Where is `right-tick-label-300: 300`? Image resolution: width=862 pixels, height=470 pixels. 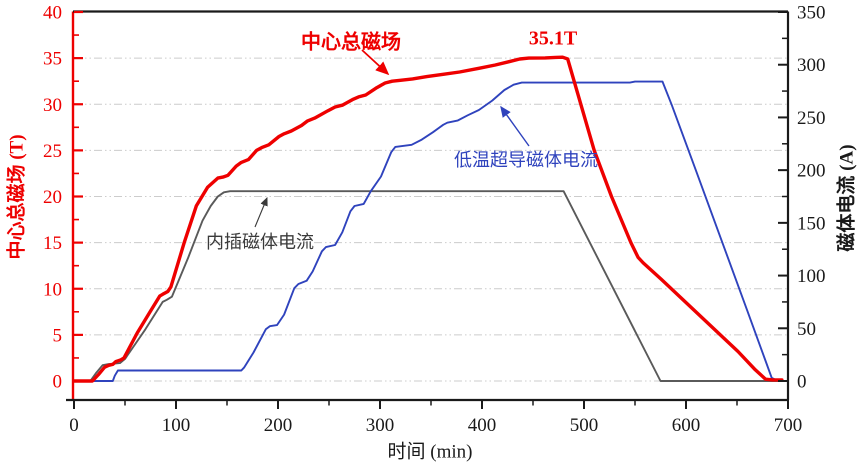 right-tick-label-300: 300 is located at coordinates (811, 65).